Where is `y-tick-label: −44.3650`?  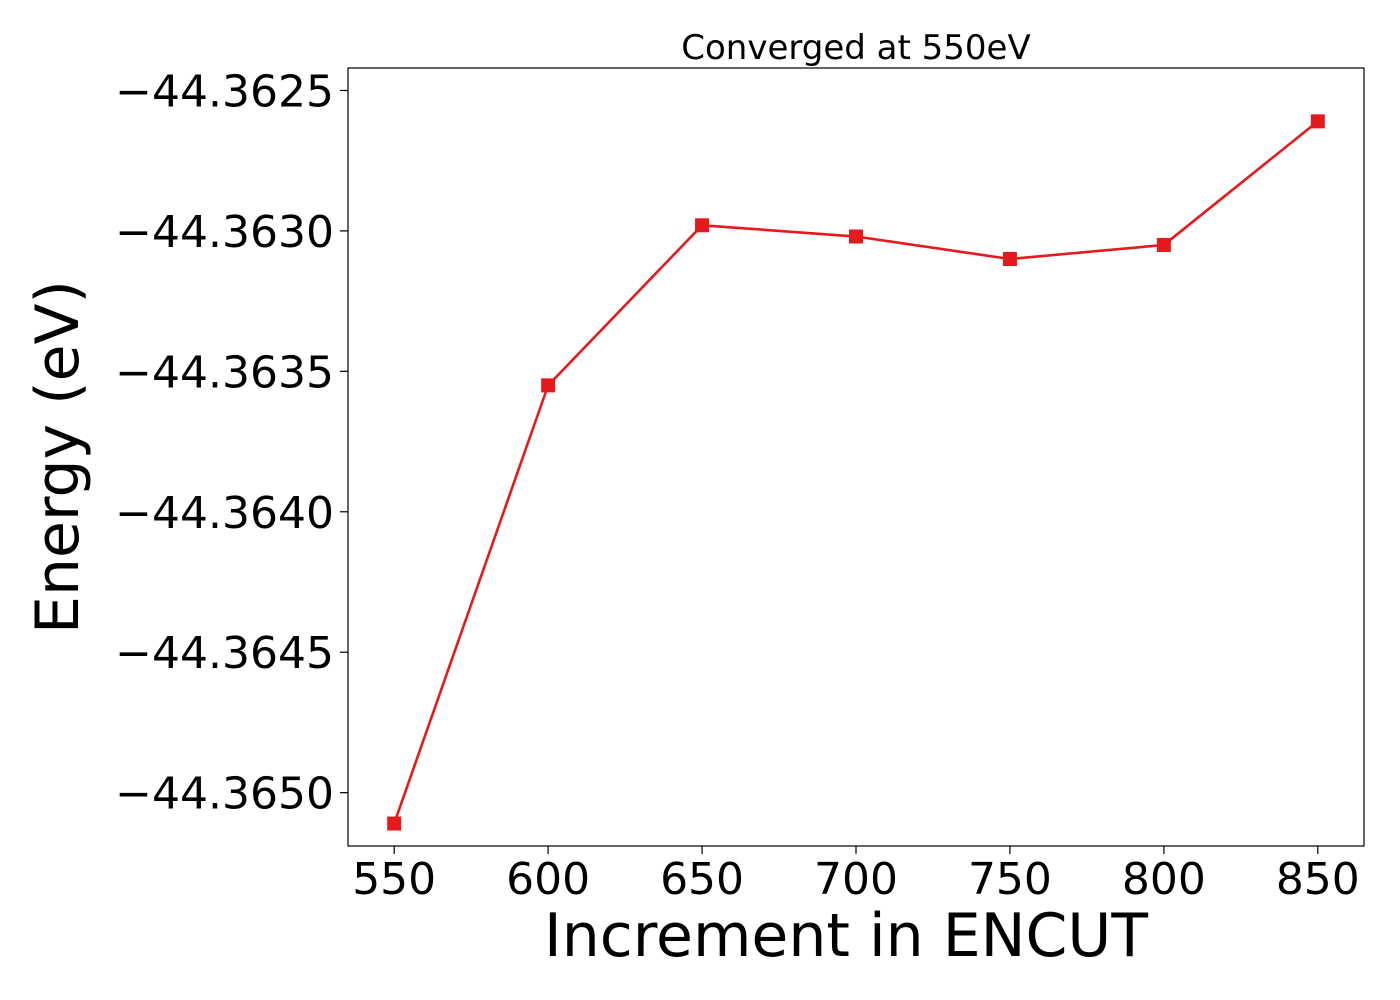 y-tick-label: −44.3650 is located at coordinates (224, 794).